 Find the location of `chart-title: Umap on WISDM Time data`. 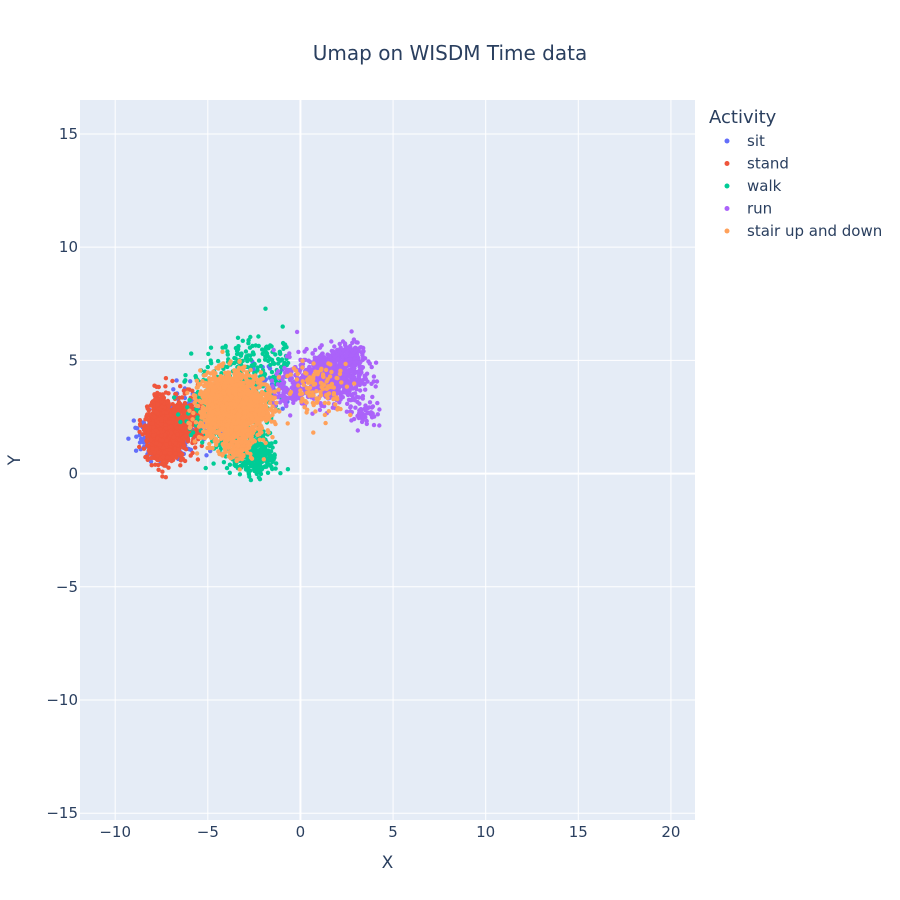

chart-title: Umap on WISDM Time data is located at coordinates (450, 53).